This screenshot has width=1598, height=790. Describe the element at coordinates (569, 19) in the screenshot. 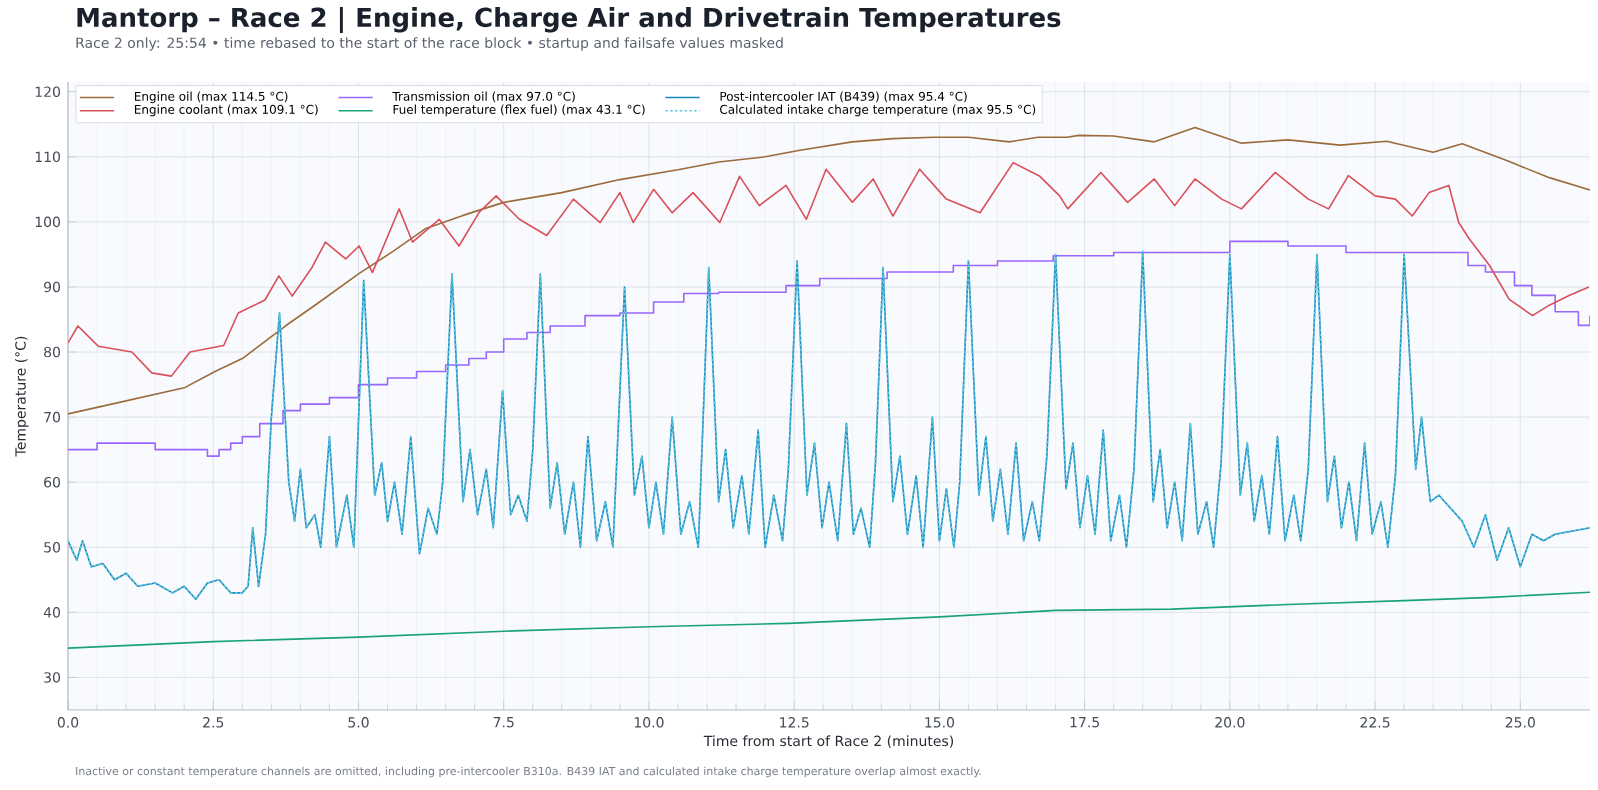

I see `chart-title: Mantorp – Race 2 | Engine, Charge Air and Drivetrain Temperatures` at that location.